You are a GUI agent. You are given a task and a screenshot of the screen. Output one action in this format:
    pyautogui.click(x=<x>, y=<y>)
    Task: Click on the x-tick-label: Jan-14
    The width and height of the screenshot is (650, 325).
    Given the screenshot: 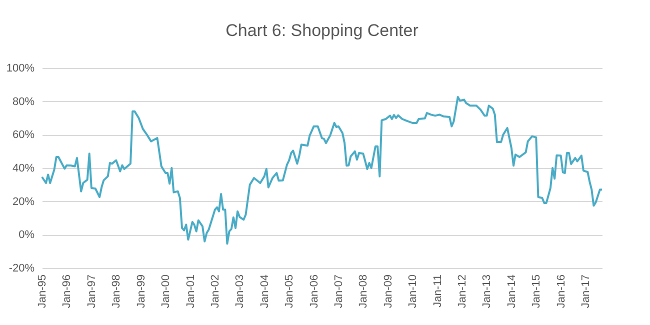 What is the action you would take?
    pyautogui.click(x=512, y=291)
    